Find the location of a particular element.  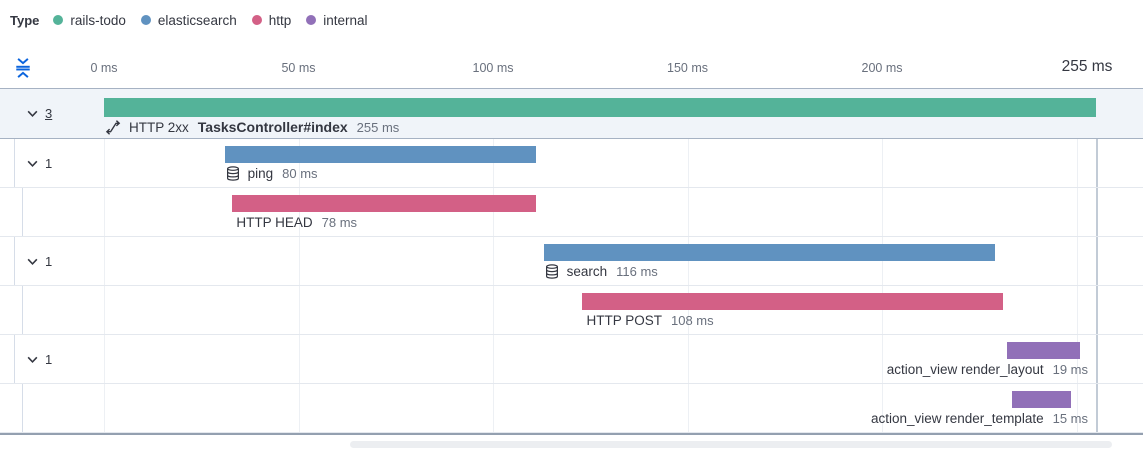

accordion-toggle: 3 is located at coordinates (39, 113).